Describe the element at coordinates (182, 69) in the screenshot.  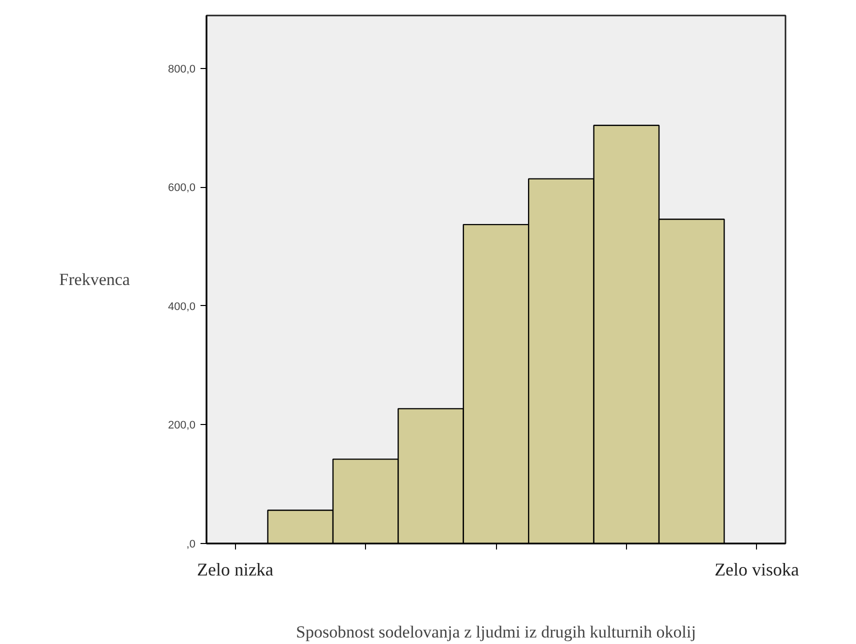
I see `y-tick-label: 800,0` at that location.